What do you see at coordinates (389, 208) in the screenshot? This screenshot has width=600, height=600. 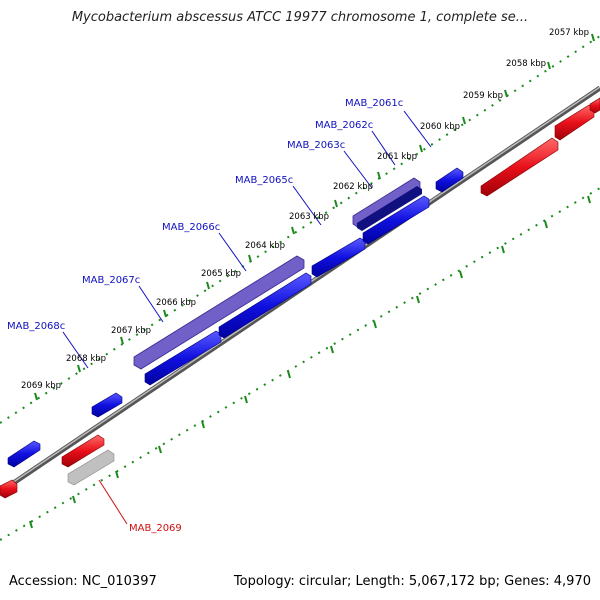 I see `gene-reverse-dark` at bounding box center [389, 208].